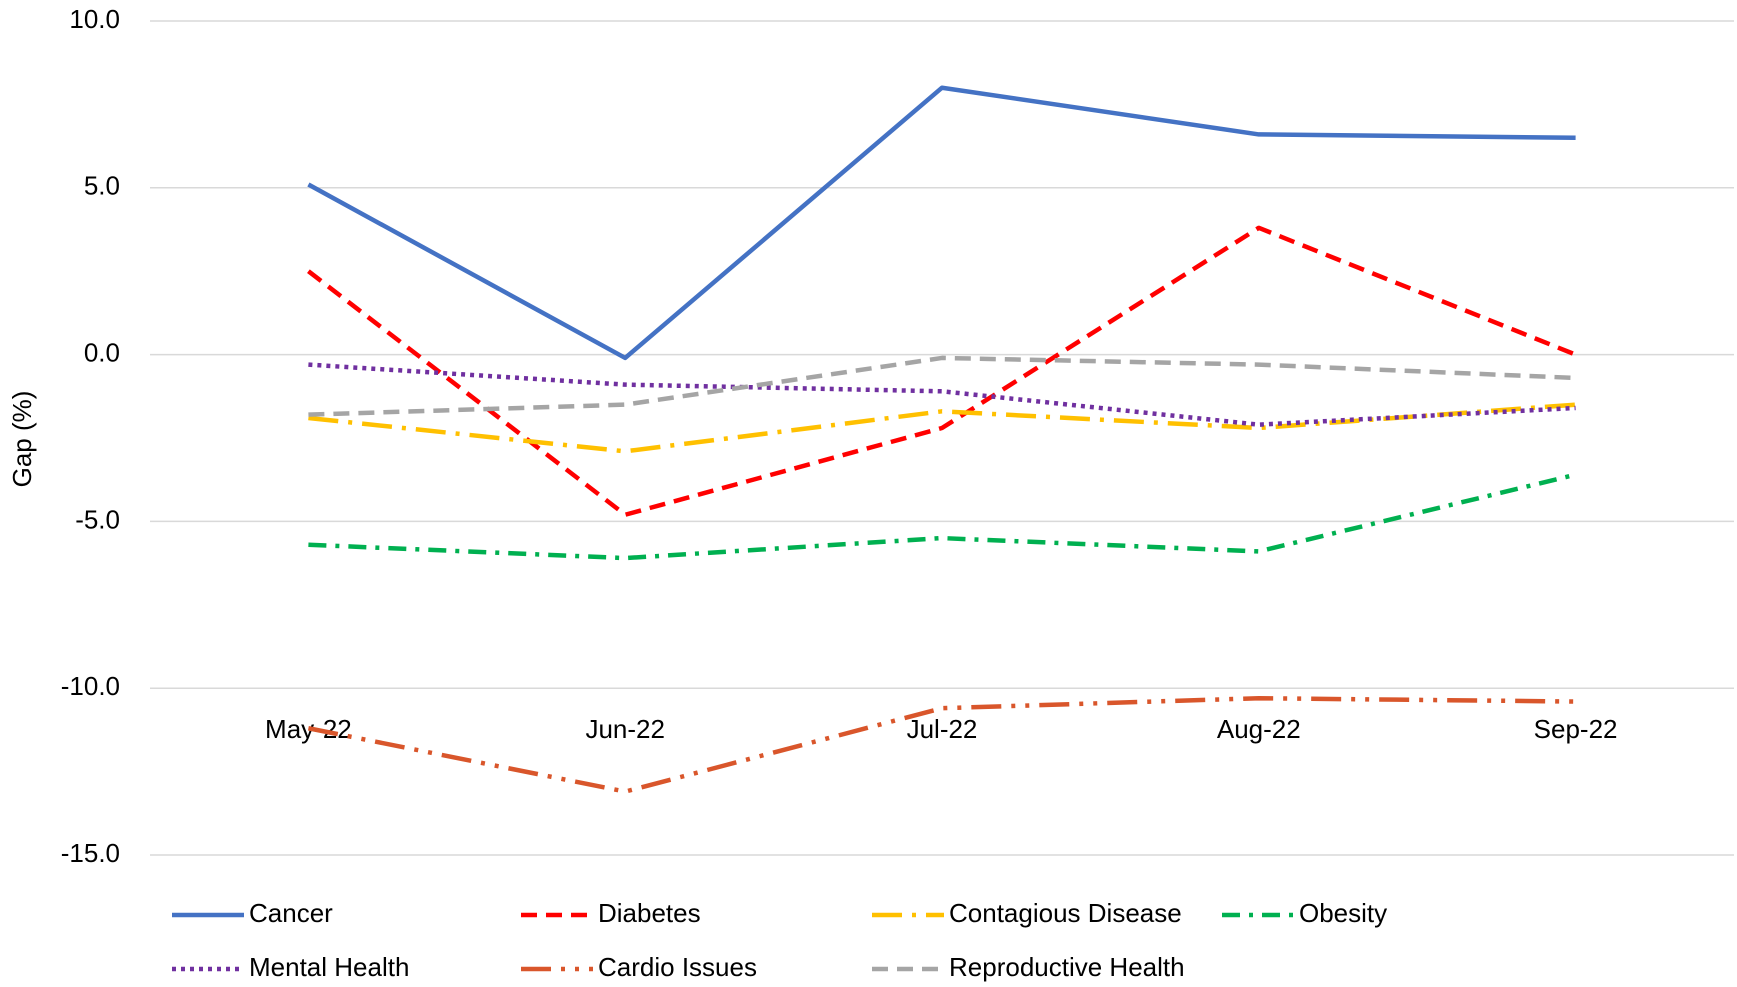 The height and width of the screenshot is (987, 1737). Describe the element at coordinates (329, 967) in the screenshot. I see `legend-label: Mental Health` at that location.